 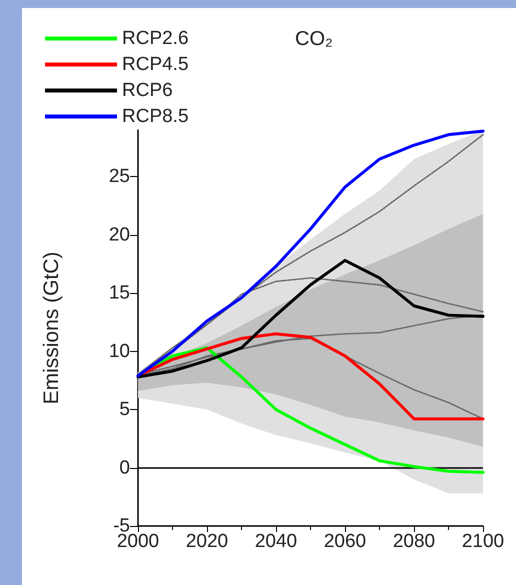 What do you see at coordinates (147, 90) in the screenshot?
I see `legend-label: RCP6` at bounding box center [147, 90].